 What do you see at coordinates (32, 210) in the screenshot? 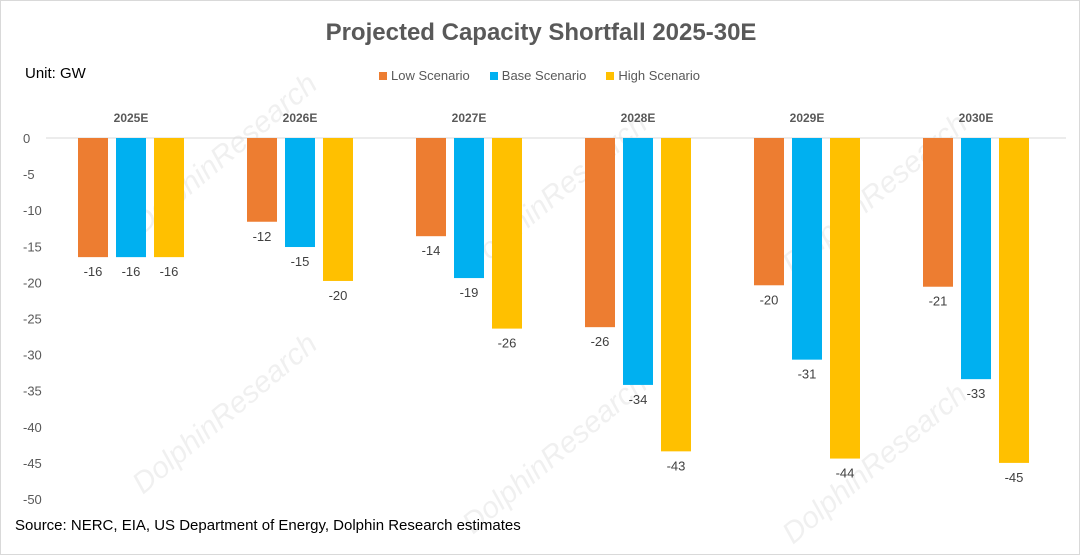
I see `y-tick-label: -10` at bounding box center [32, 210].